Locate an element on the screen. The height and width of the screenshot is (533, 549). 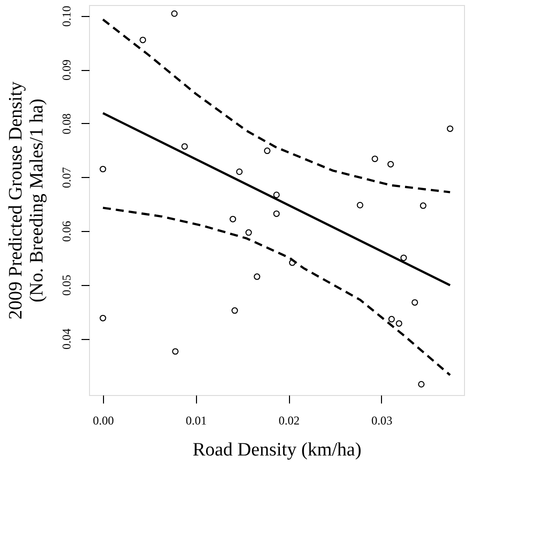
y-tick-label: 0.10 is located at coordinates (67, 16).